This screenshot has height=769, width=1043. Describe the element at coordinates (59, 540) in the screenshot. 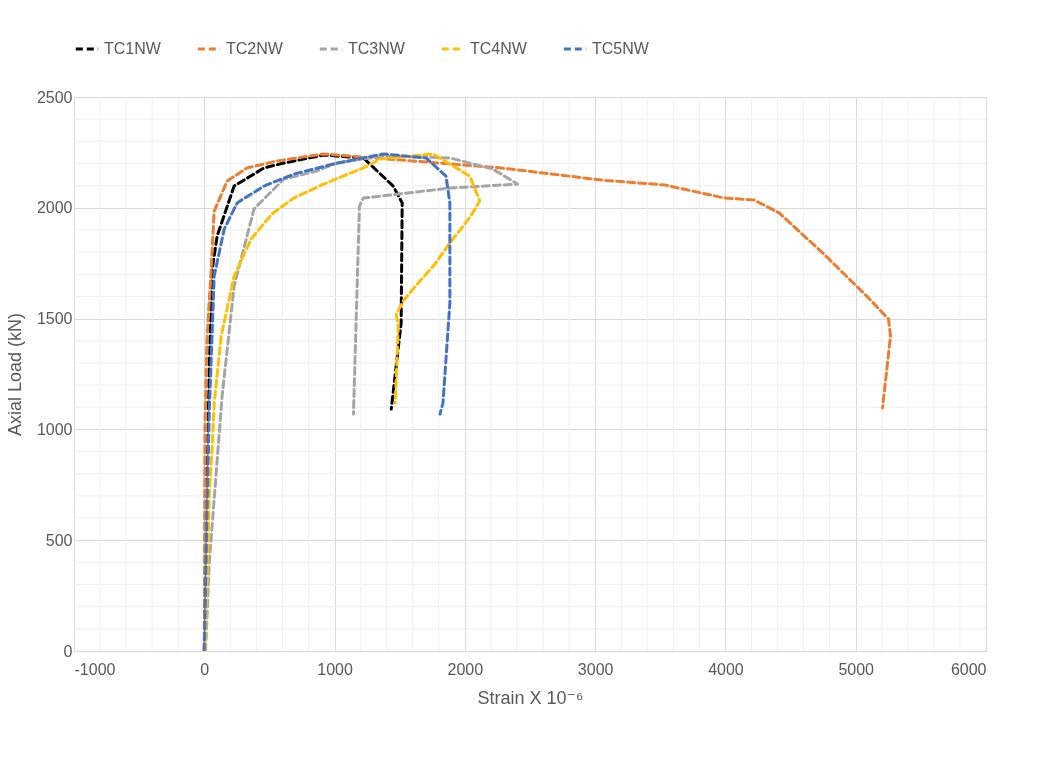

I see `y-tick-label: 500` at that location.